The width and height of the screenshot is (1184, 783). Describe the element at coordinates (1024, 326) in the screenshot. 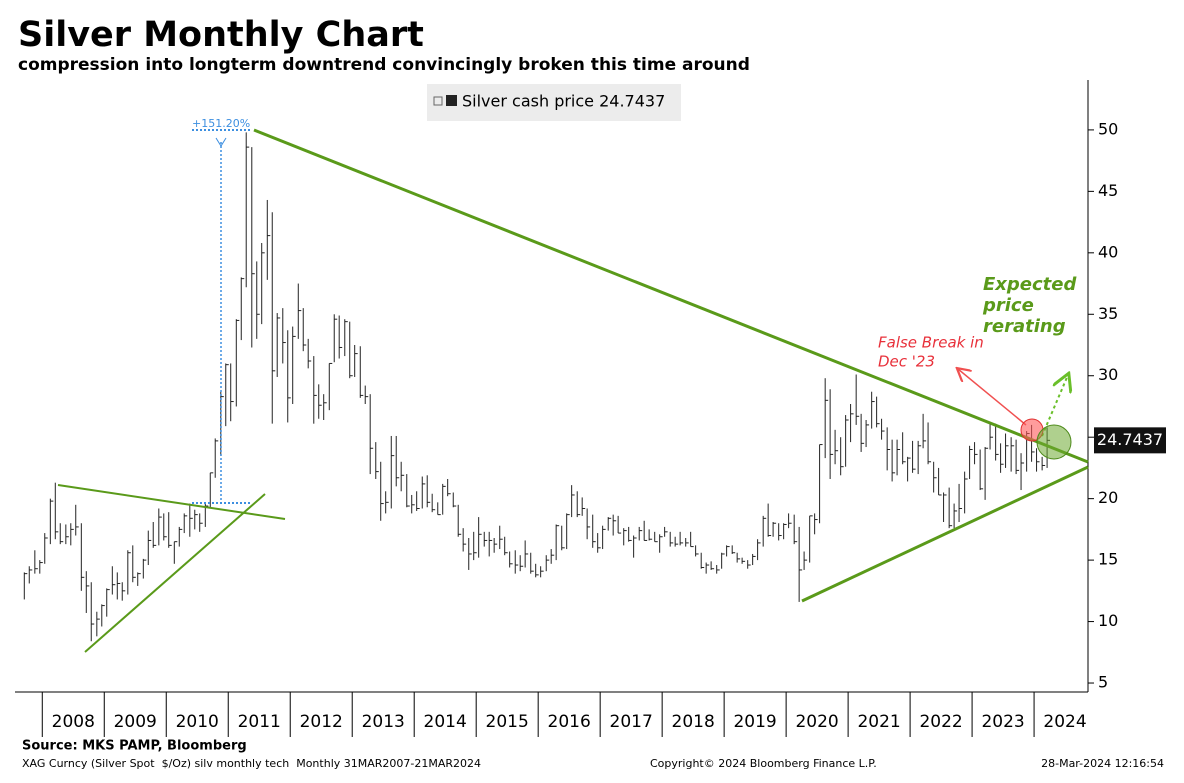

I see `annotation: rerating` at that location.